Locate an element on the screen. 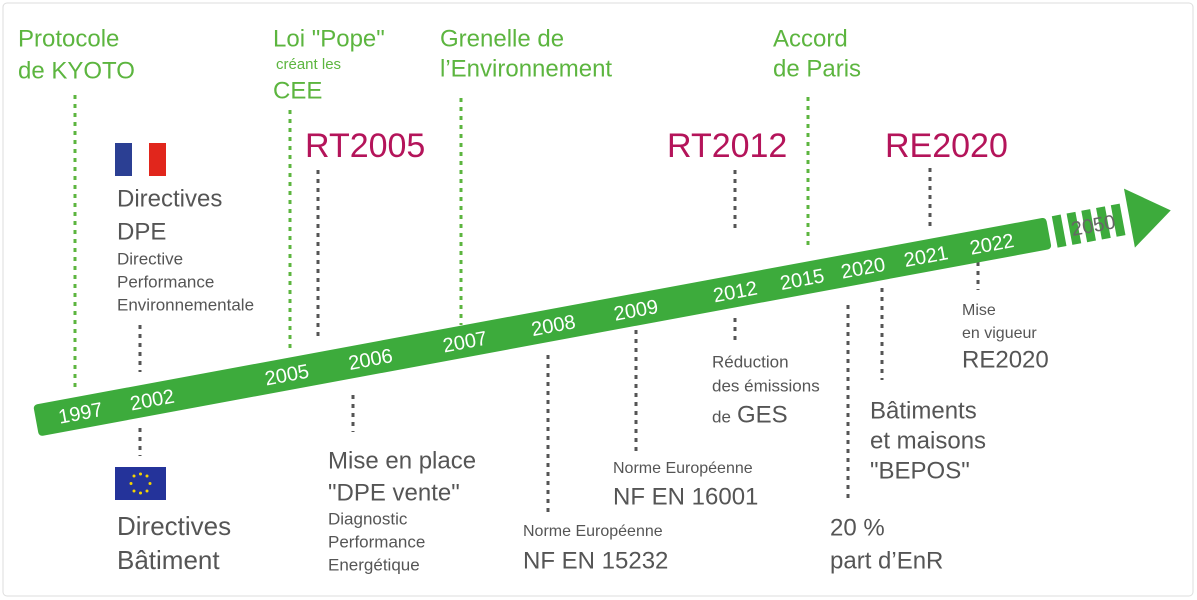 This screenshot has width=1197, height=600. event-text: Bâtiment is located at coordinates (168, 560).